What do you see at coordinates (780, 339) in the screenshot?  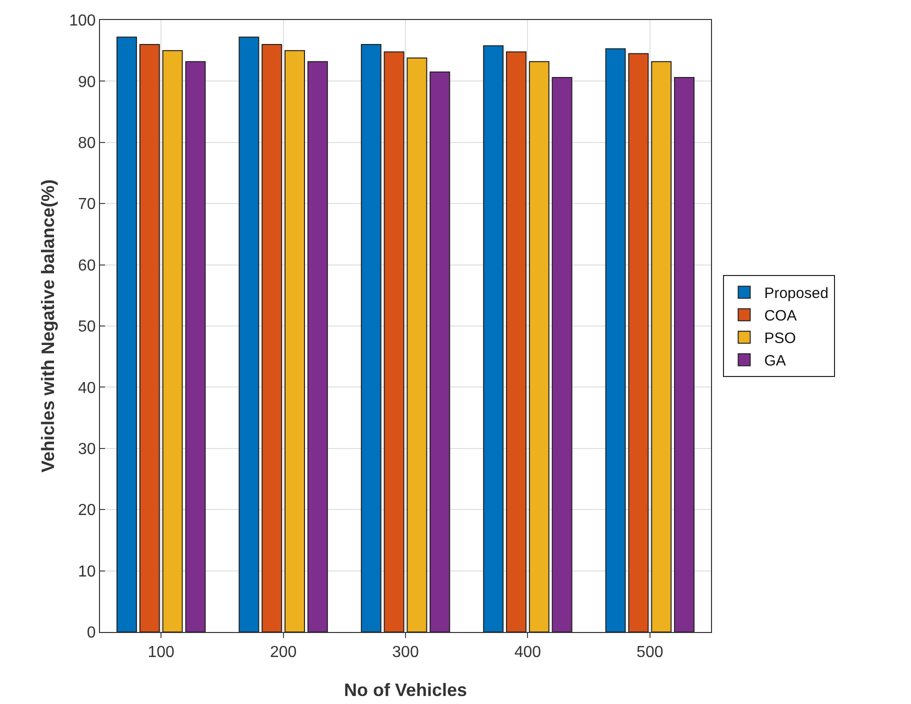 I see `legend-label: PSO` at bounding box center [780, 339].